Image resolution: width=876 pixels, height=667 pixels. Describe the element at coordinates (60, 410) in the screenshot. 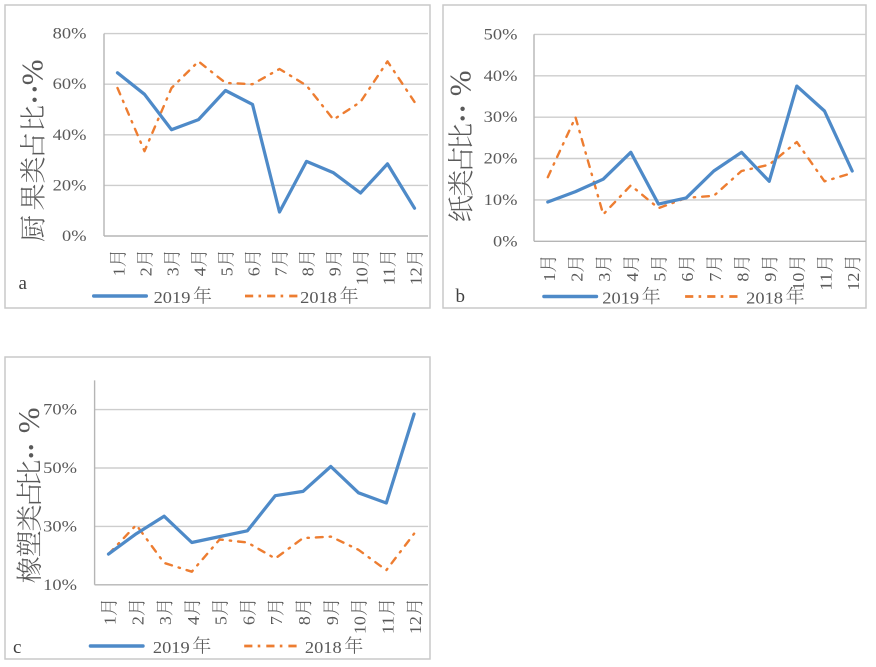

I see `svg-text: 70%` at that location.